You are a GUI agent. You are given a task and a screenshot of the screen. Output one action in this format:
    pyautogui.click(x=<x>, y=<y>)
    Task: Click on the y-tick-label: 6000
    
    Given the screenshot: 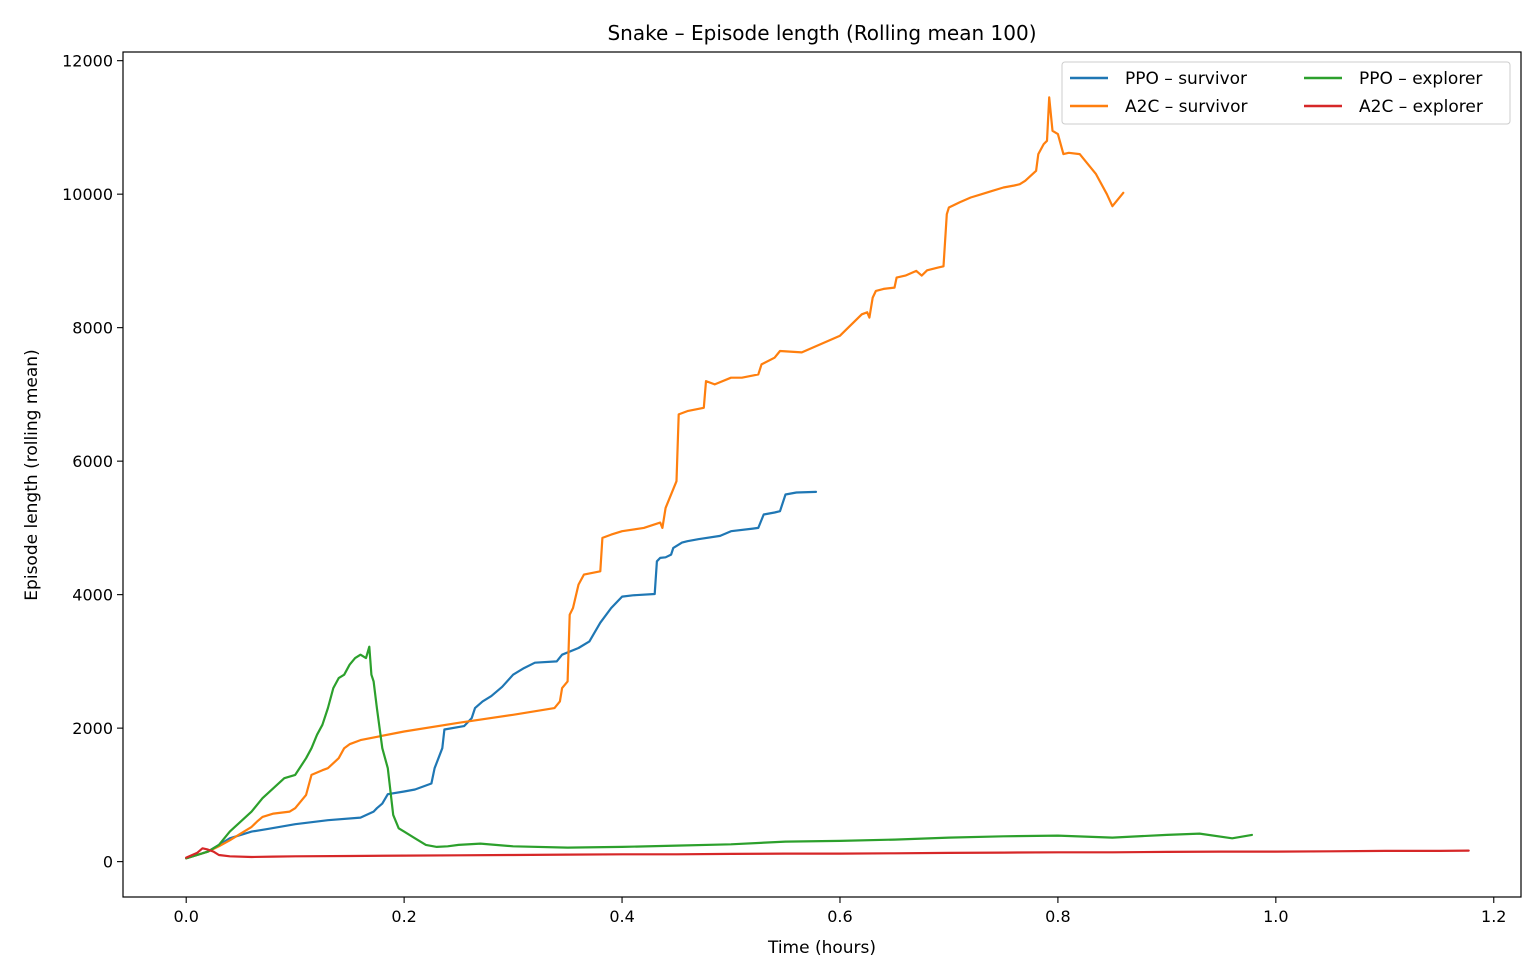 What is the action you would take?
    pyautogui.click(x=92, y=461)
    